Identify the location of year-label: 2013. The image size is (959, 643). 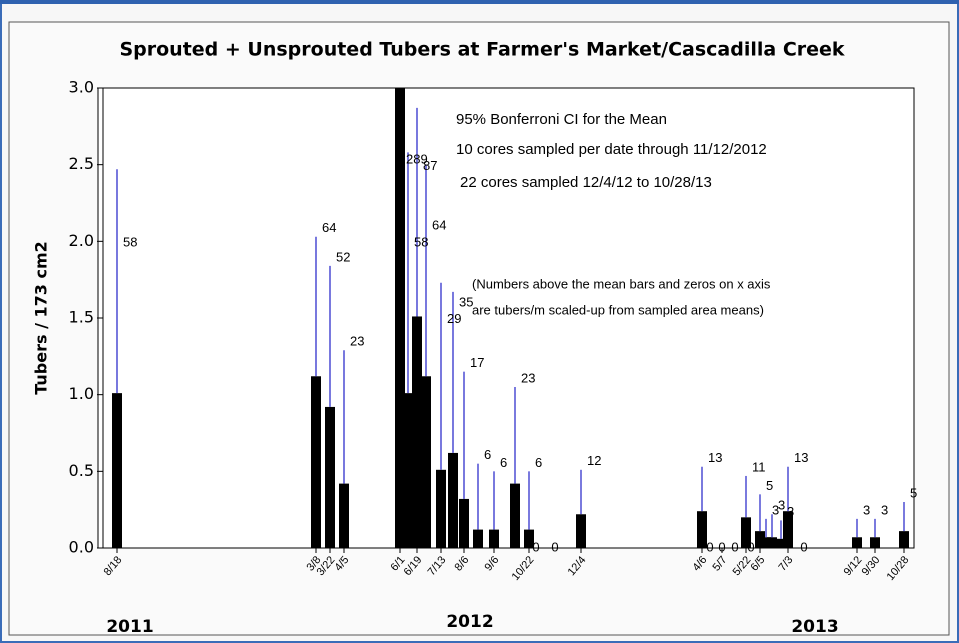
(814, 627).